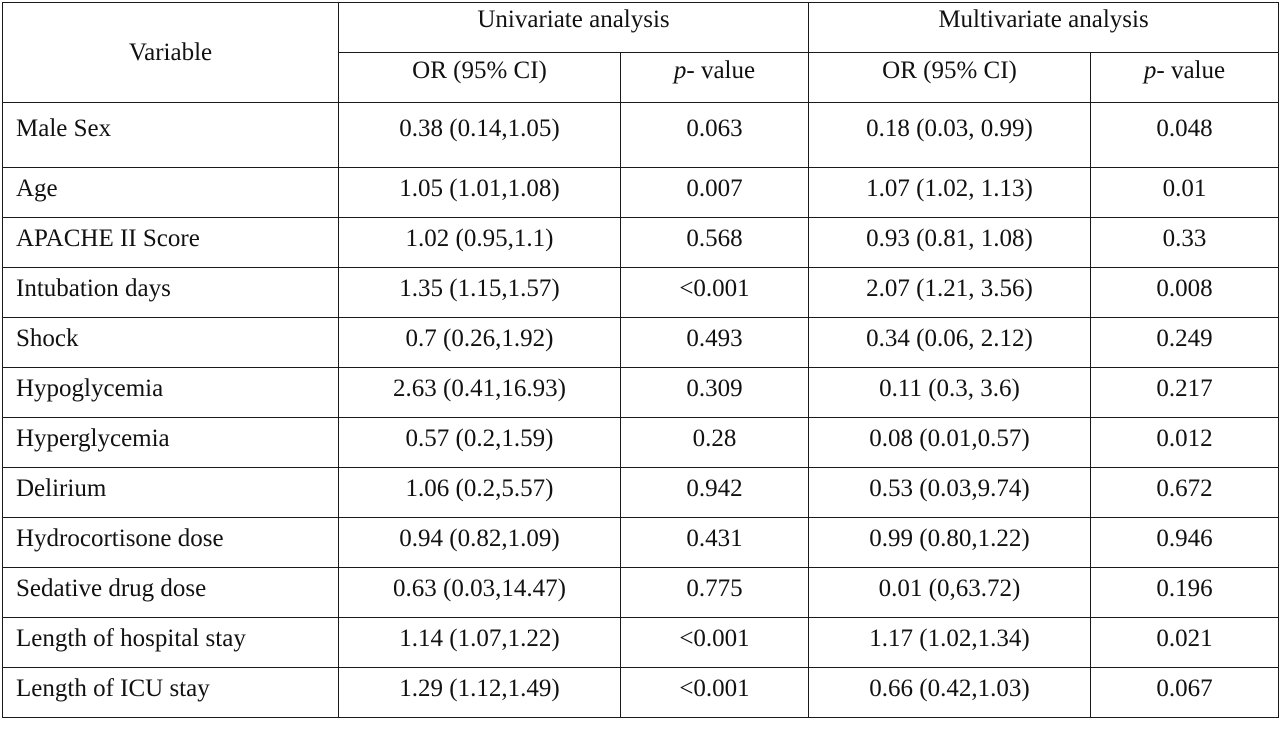 The image size is (1280, 741). Describe the element at coordinates (1184, 692) in the screenshot. I see `multivariate-p-cell: 0.067` at that location.